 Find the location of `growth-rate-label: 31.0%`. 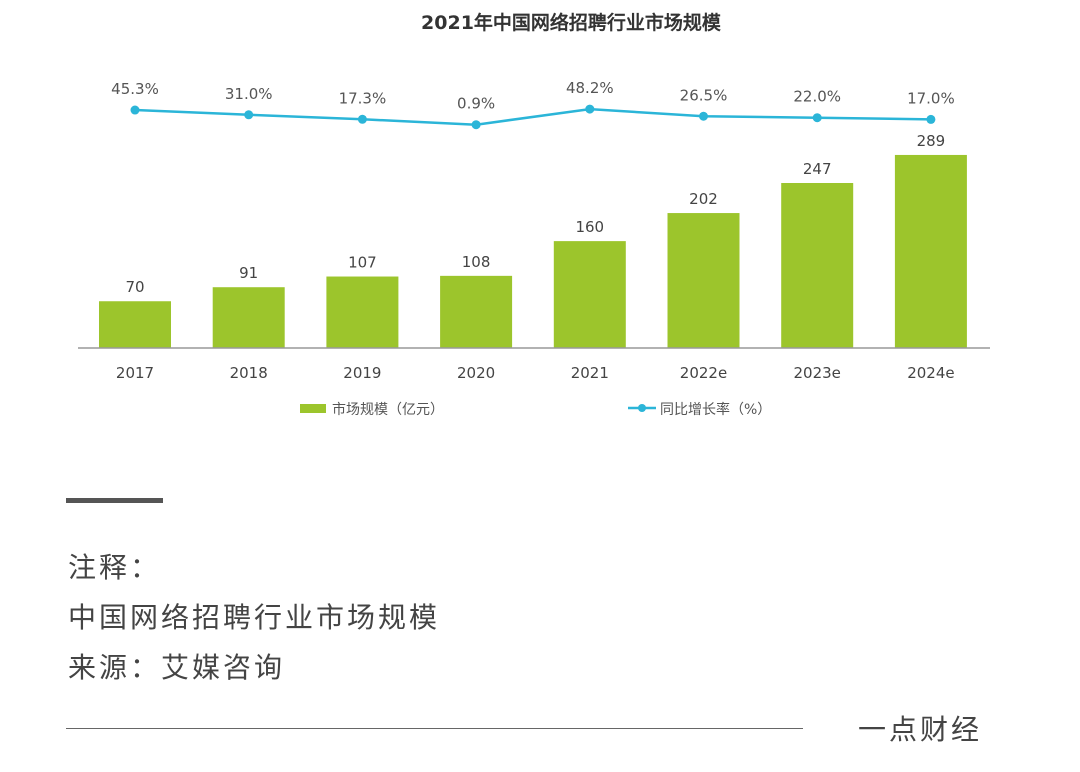

growth-rate-label: 31.0% is located at coordinates (249, 94).